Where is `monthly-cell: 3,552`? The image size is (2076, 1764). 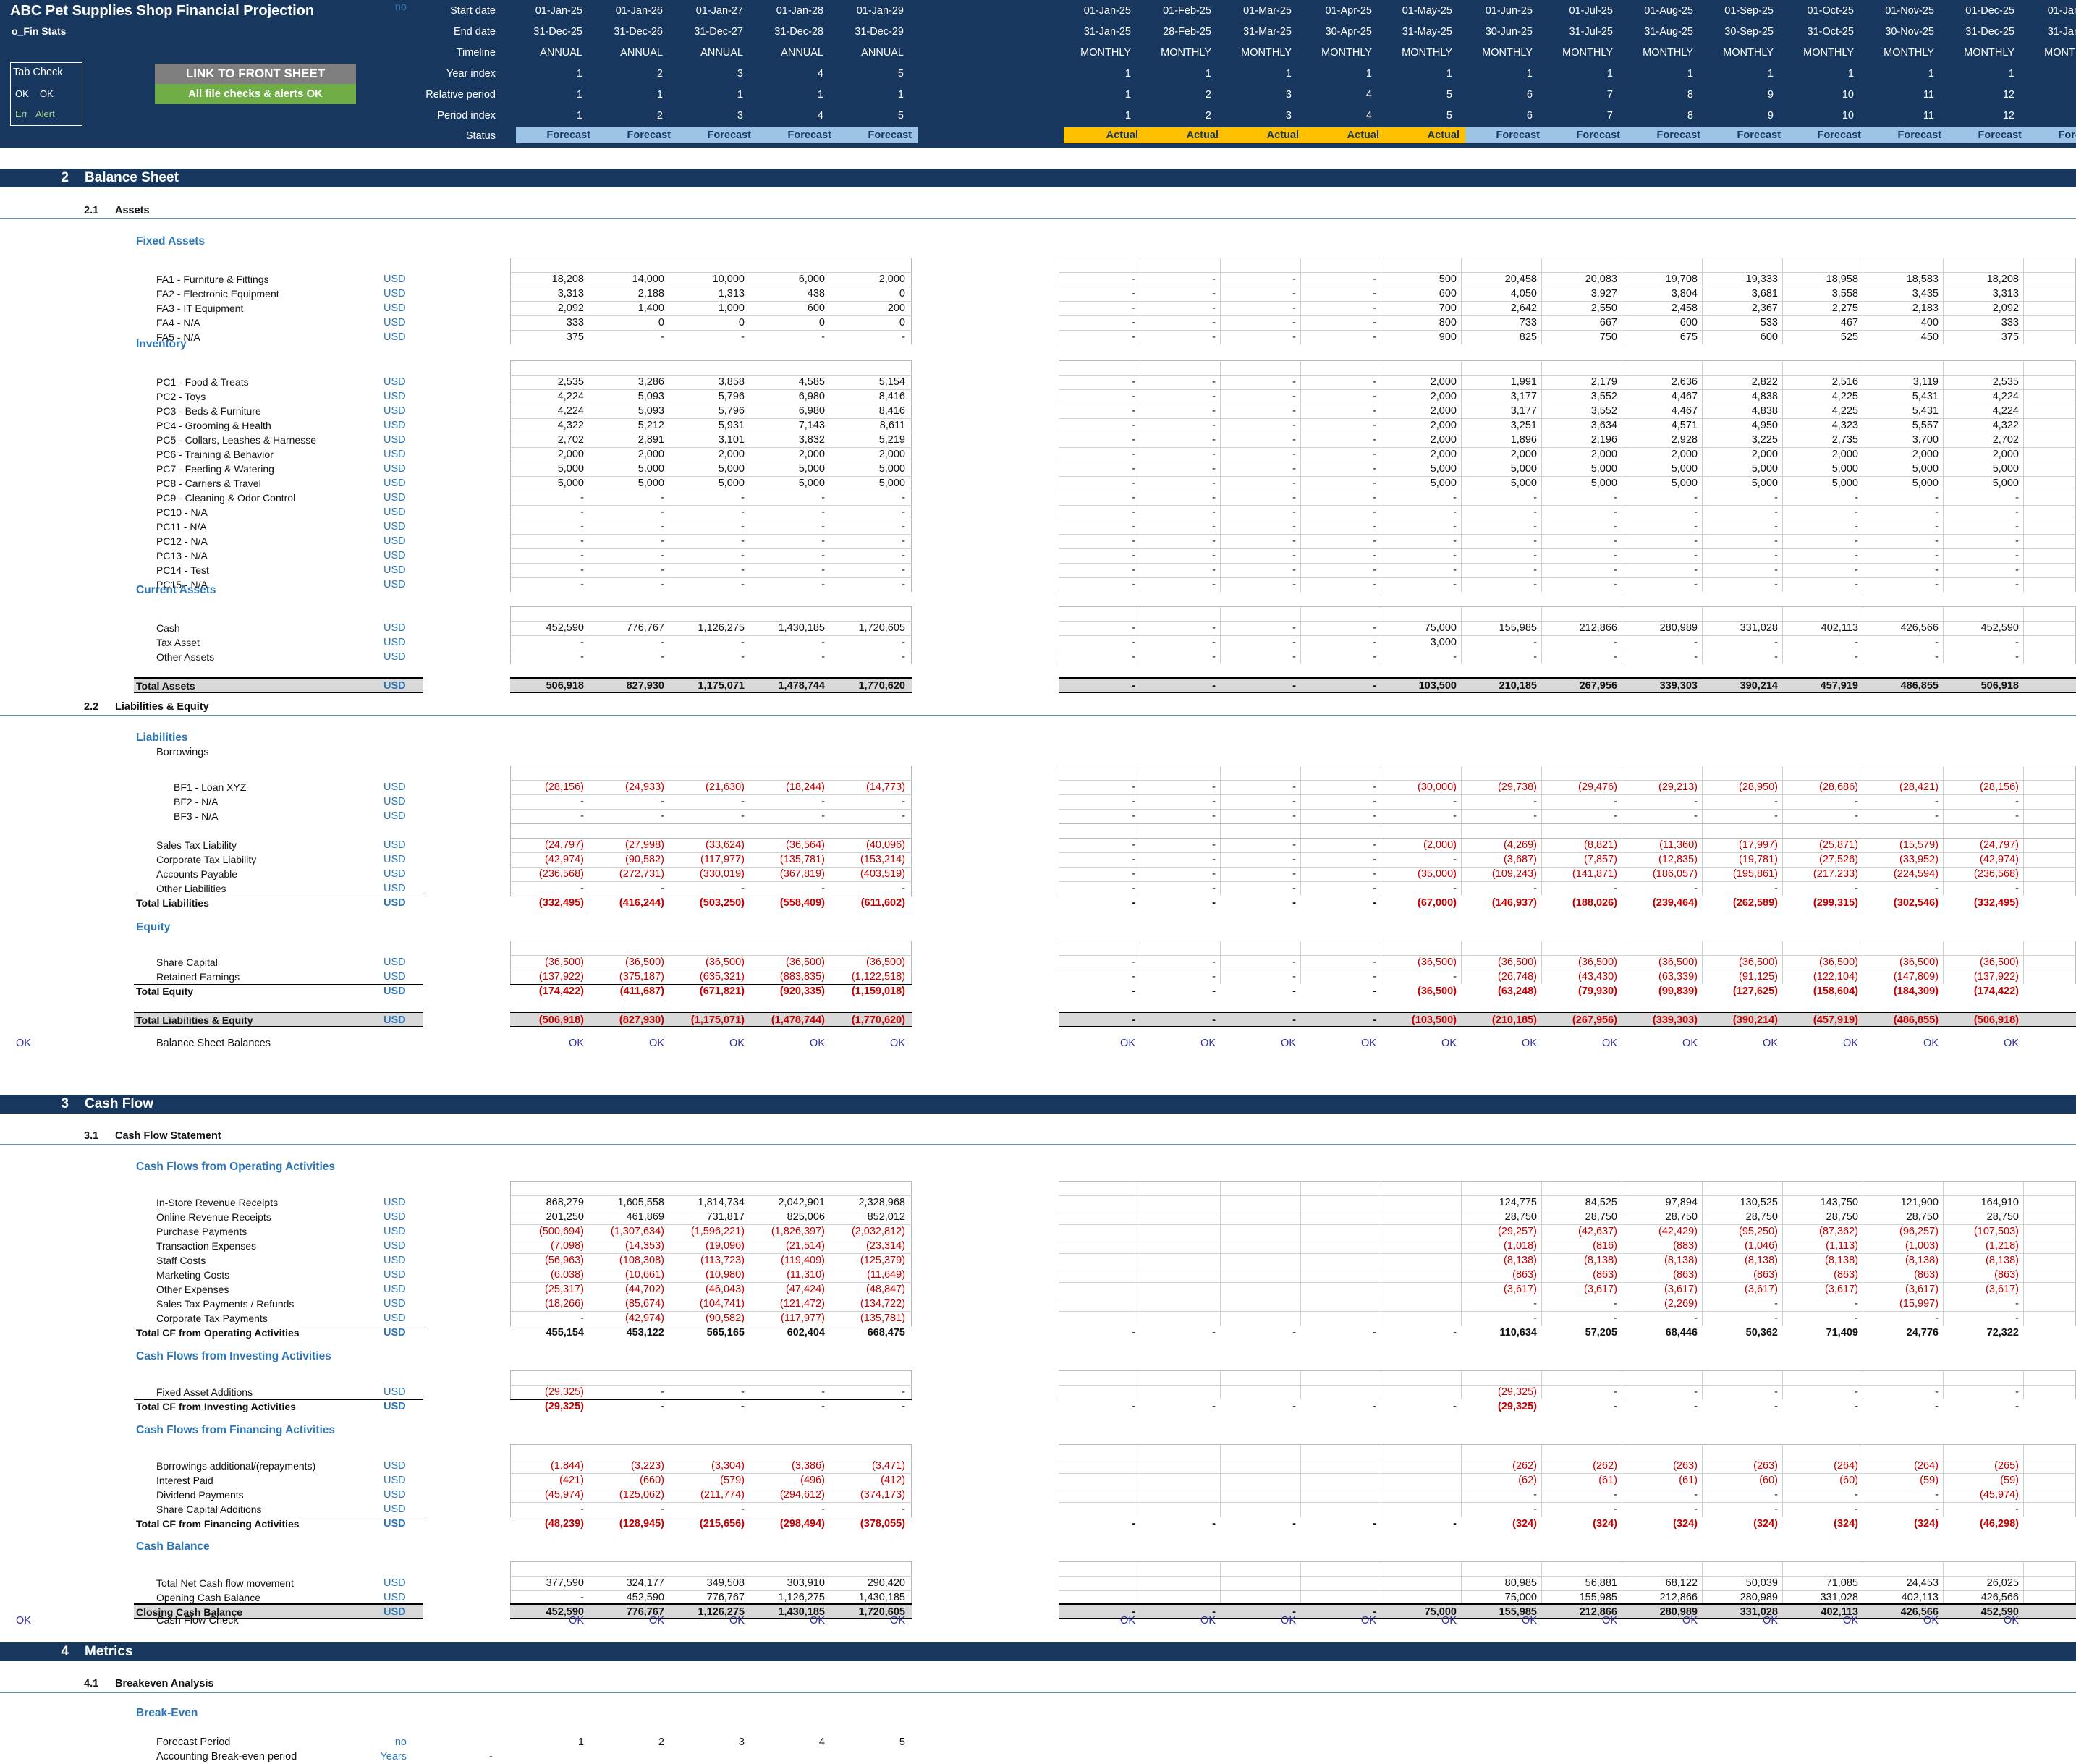 monthly-cell: 3,552 is located at coordinates (1603, 396).